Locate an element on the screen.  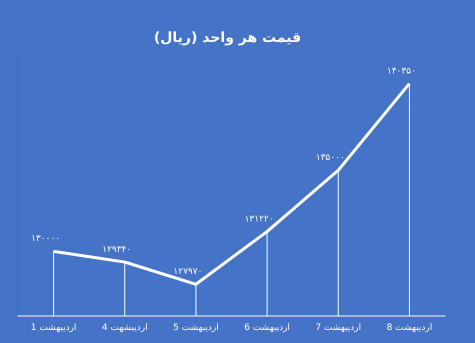
data-label: ۱۳۵۰۰۰ is located at coordinates (330, 158).